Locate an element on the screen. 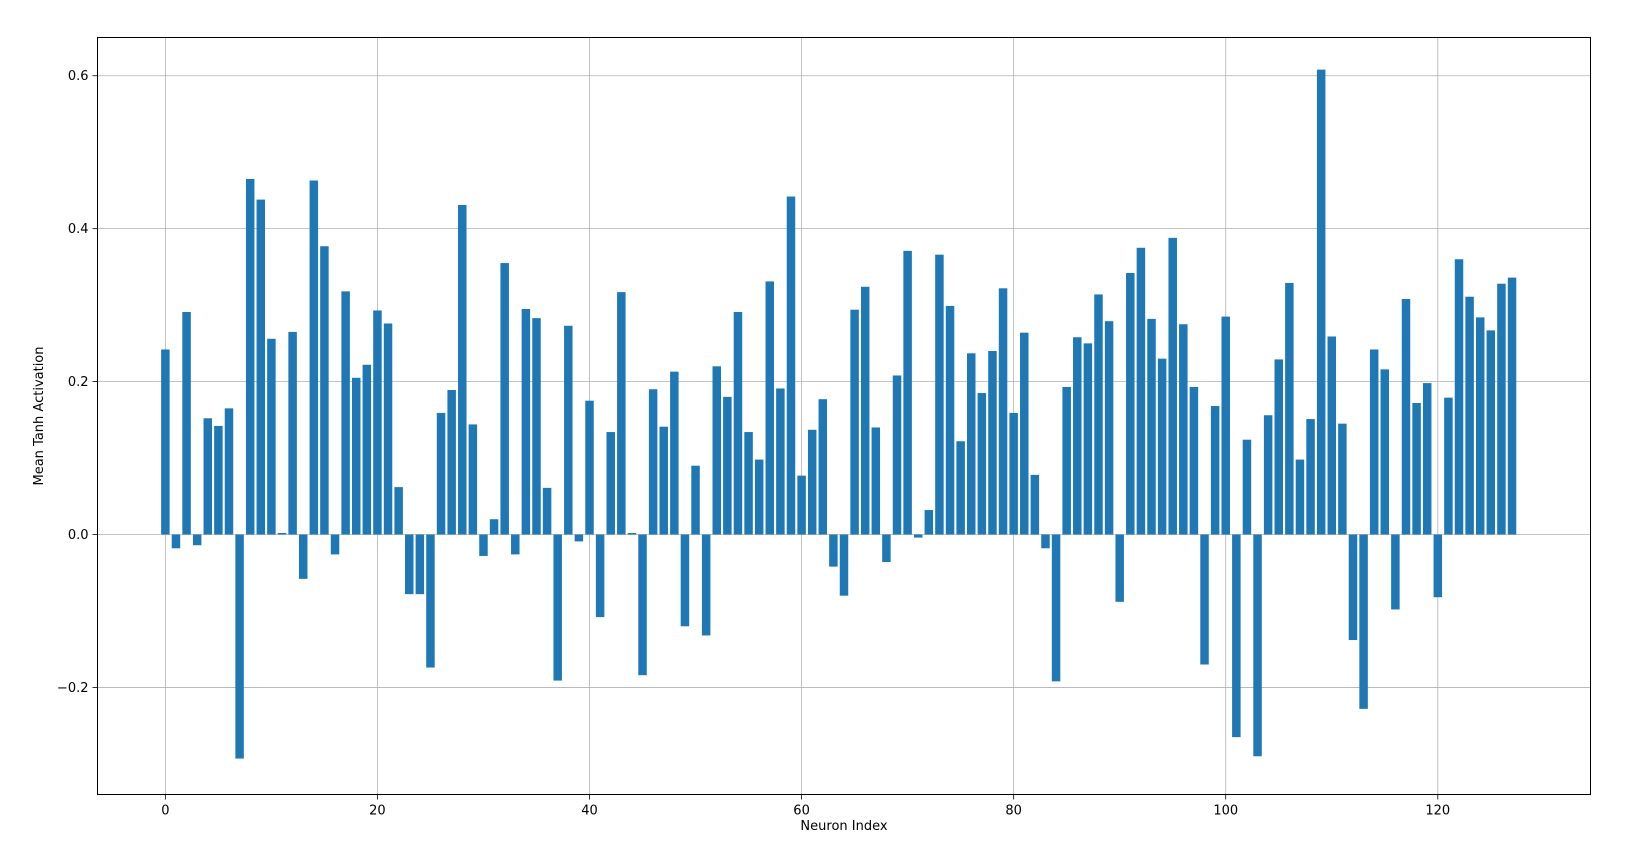 Image resolution: width=1647 pixels, height=851 pixels. y-axis-label: Mean Tanh Activation is located at coordinates (39, 415).